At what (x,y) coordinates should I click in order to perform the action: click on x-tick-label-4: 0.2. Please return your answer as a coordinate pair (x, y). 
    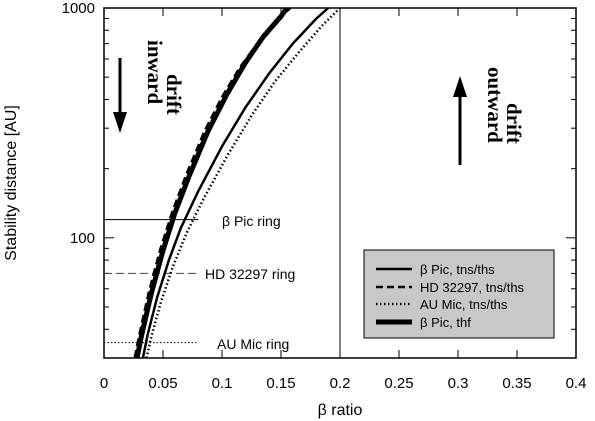
    Looking at the image, I should click on (340, 383).